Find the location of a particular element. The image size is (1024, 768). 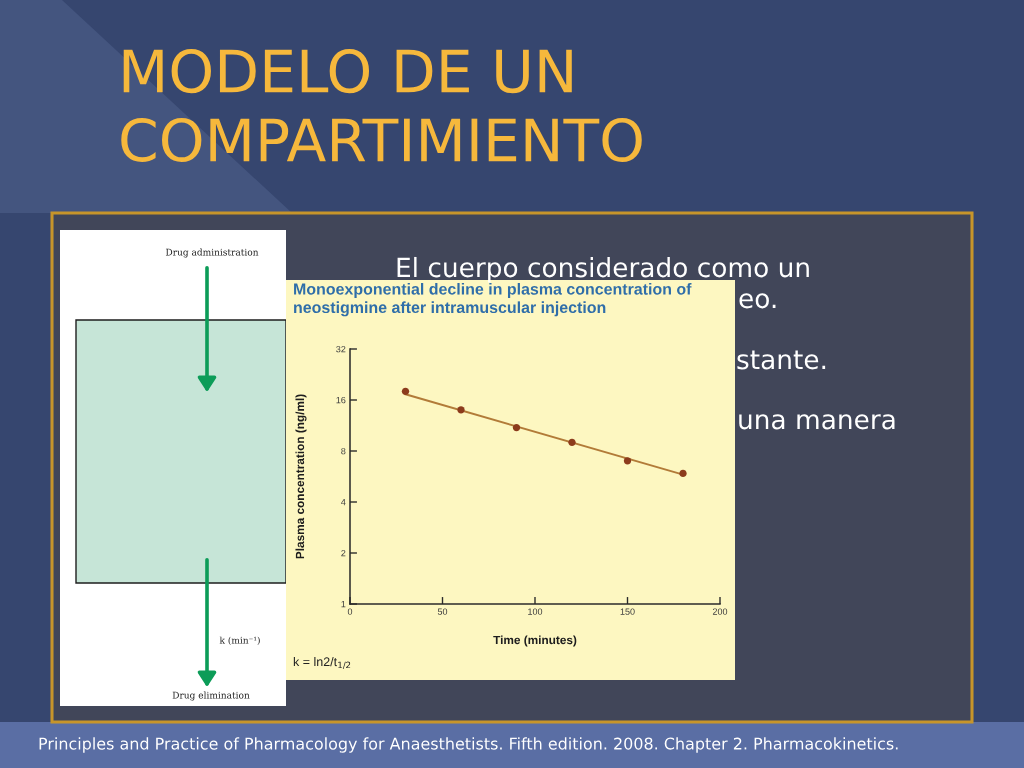

text: Drug administration is located at coordinates (212, 253).